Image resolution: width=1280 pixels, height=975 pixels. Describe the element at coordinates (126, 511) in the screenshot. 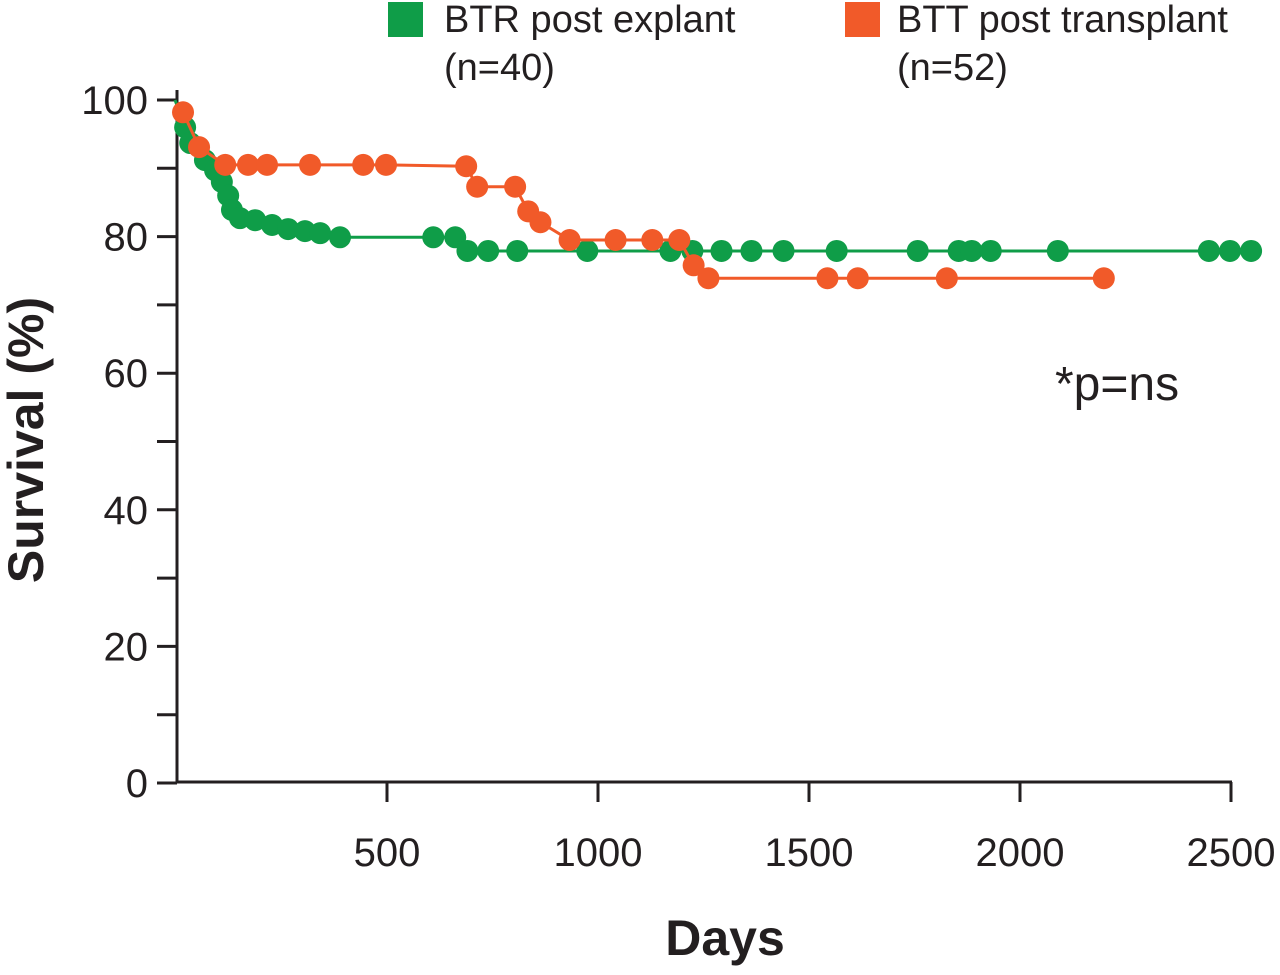

I see `y-tick-label: 40` at that location.